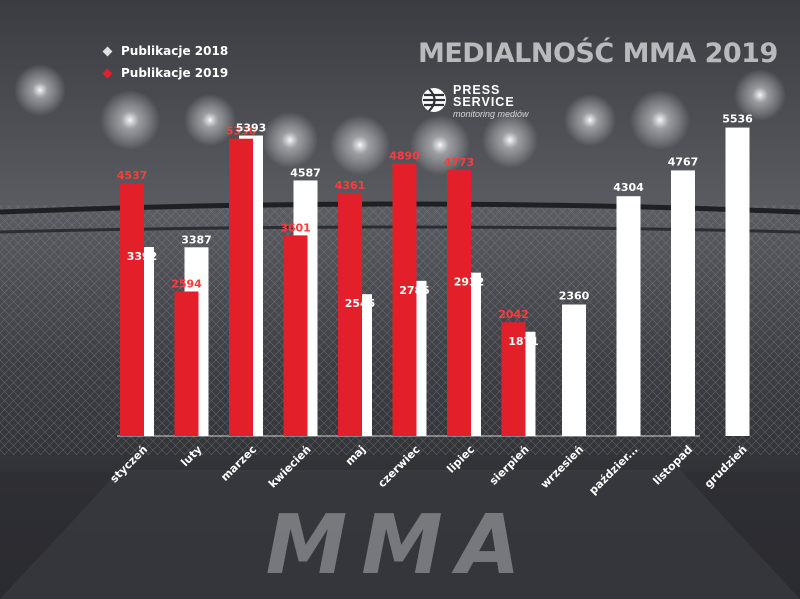  I want to click on x-tick-label: sierpień, so click(509, 465).